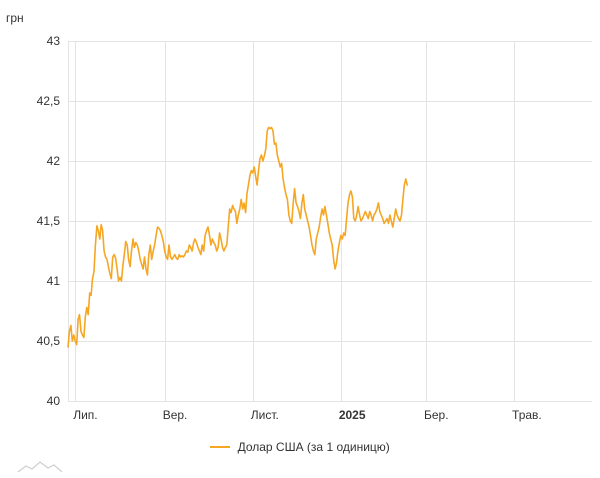 The image size is (600, 478). I want to click on y-tick-label: 42, so click(54, 161).